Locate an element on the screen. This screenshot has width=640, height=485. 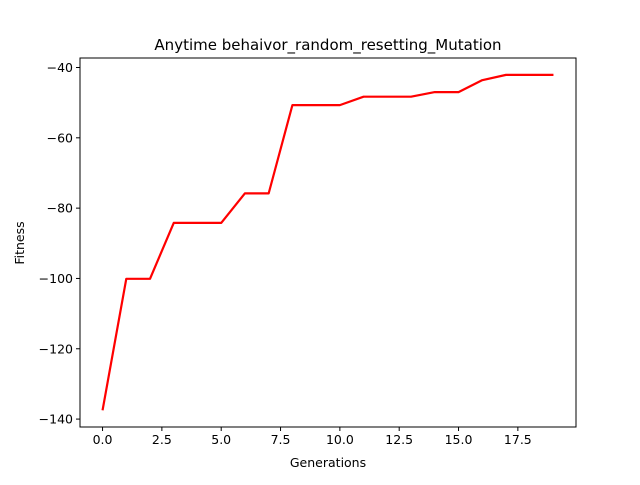
x-tick-label: 5.0 is located at coordinates (221, 439).